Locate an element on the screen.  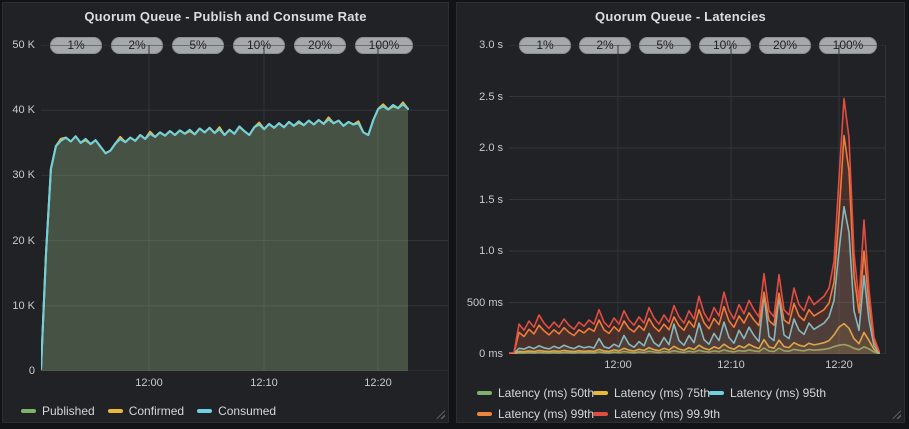
legend-label: Confirmed is located at coordinates (156, 411).